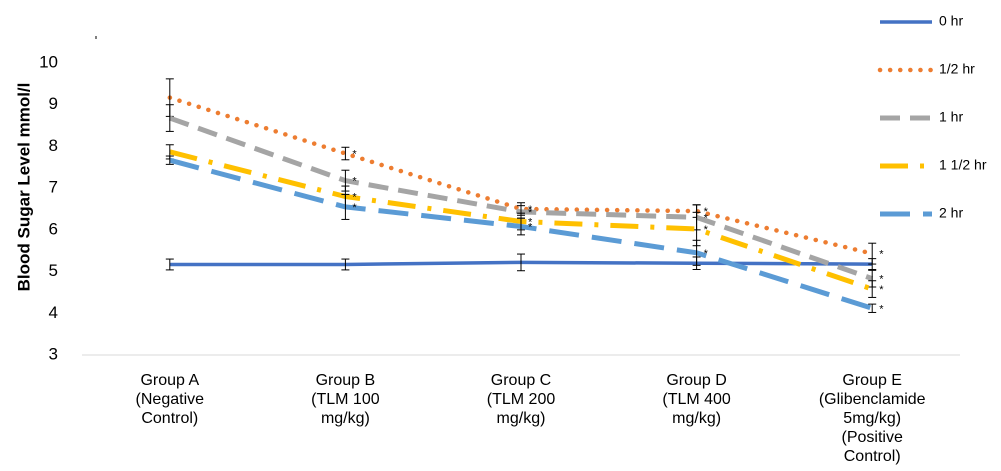 The width and height of the screenshot is (1001, 471). What do you see at coordinates (170, 399) in the screenshot?
I see `x-category-label: Group A (Negative Control)` at bounding box center [170, 399].